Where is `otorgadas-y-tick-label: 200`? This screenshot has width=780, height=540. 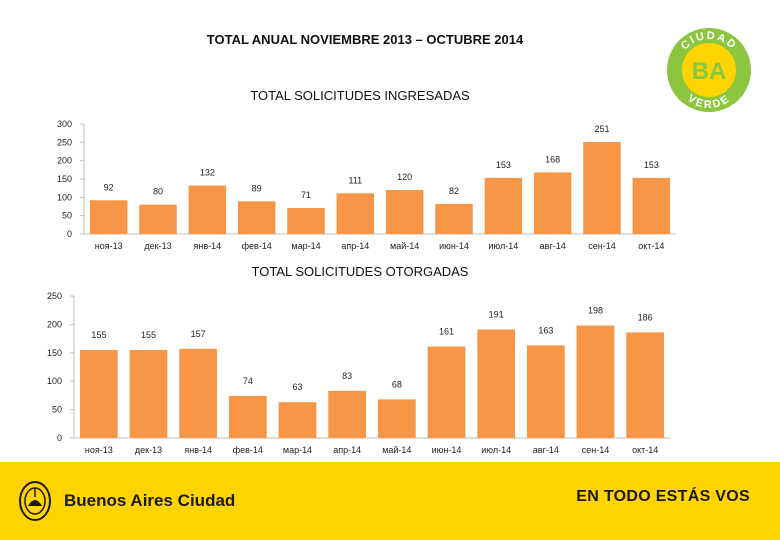
otorgadas-y-tick-label: 200 is located at coordinates (54, 324).